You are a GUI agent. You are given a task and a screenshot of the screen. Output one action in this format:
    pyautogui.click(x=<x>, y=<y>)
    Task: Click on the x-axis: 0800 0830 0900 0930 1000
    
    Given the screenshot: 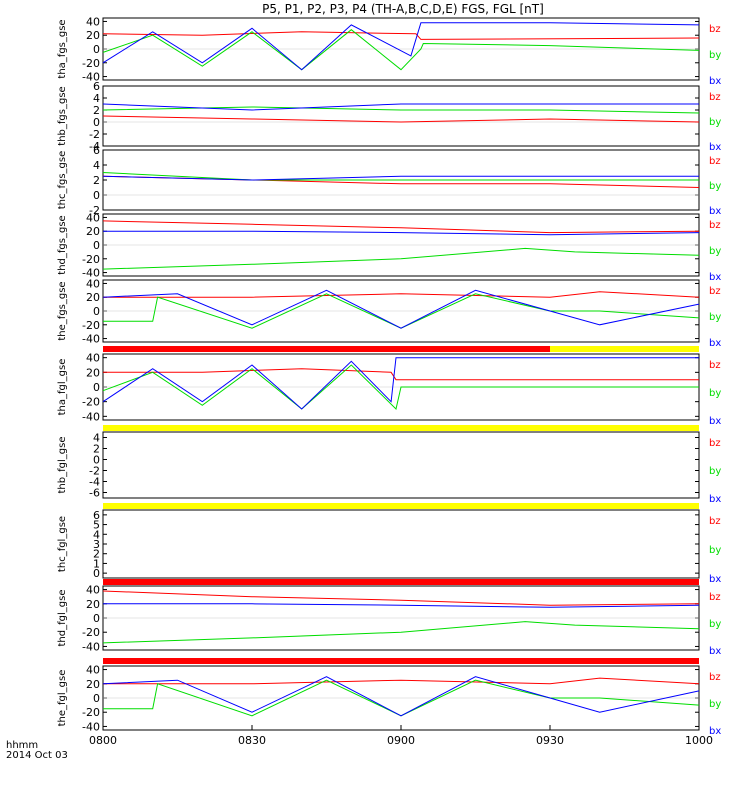 What is the action you would take?
    pyautogui.click(x=401, y=736)
    